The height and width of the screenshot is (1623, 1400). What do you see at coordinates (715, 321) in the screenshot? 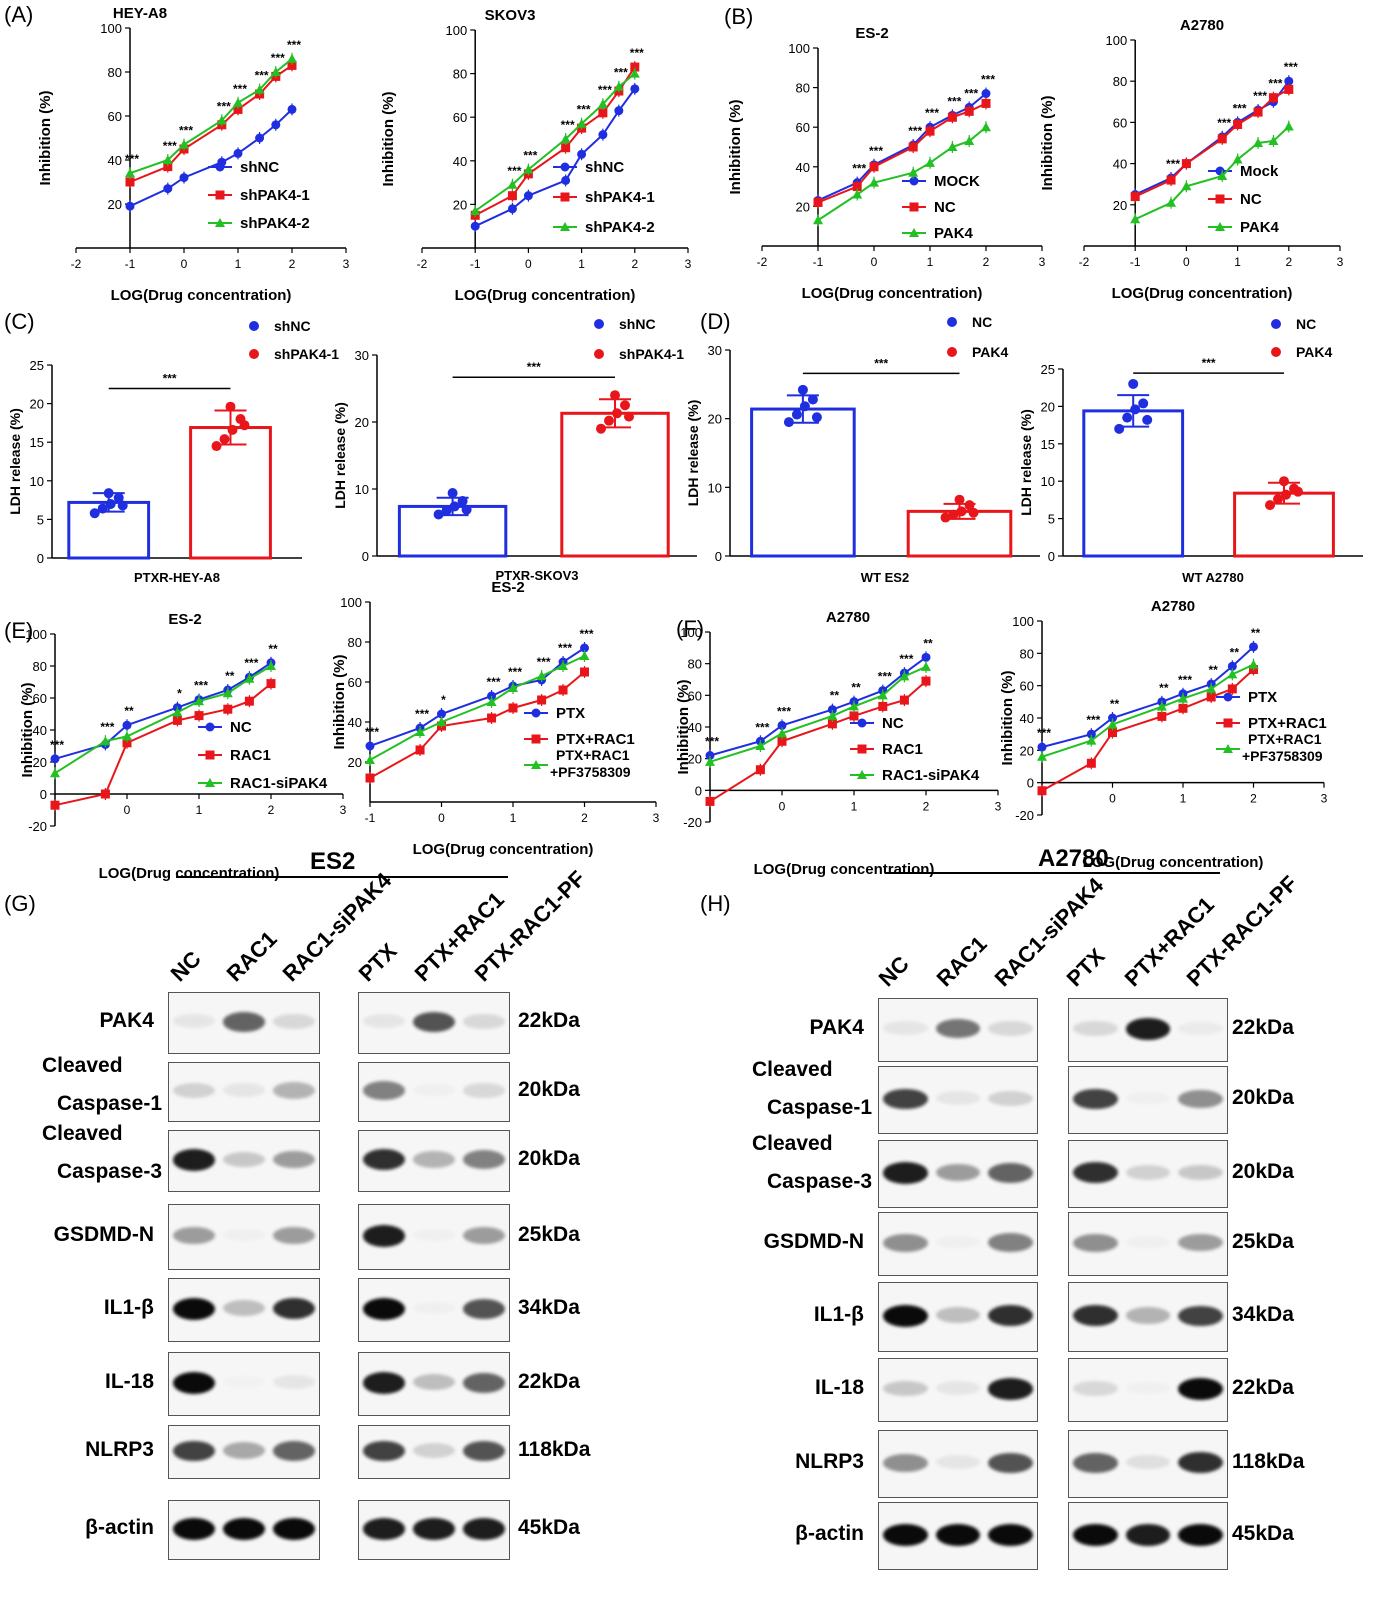
I see `panel-letter-d: (D)` at bounding box center [715, 321].